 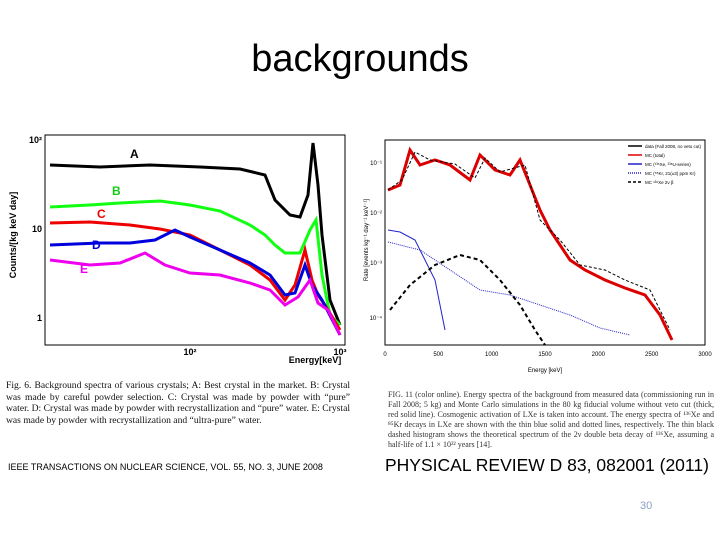 What do you see at coordinates (35, 140) in the screenshot?
I see `y-tick-label: 10²` at bounding box center [35, 140].